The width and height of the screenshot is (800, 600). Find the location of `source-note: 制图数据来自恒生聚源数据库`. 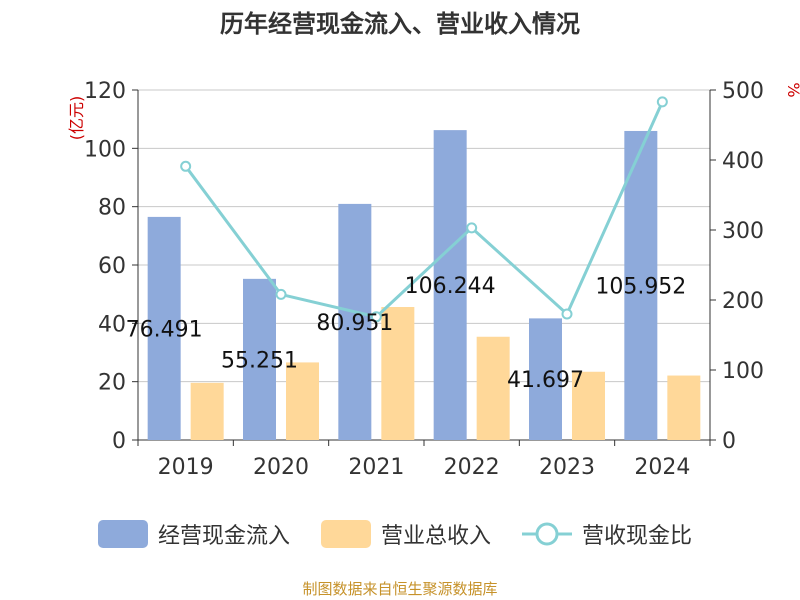

source-note: 制图数据来自恒生聚源数据库 is located at coordinates (400, 589).